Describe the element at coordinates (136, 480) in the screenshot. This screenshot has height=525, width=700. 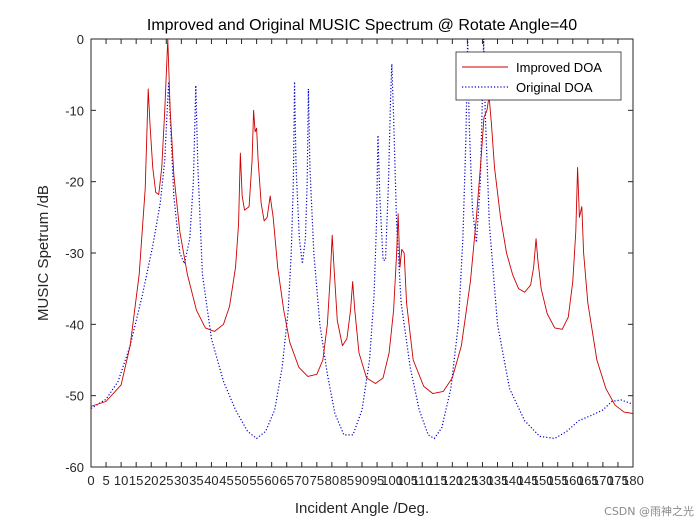
I see `x-tick-label: 15` at that location.